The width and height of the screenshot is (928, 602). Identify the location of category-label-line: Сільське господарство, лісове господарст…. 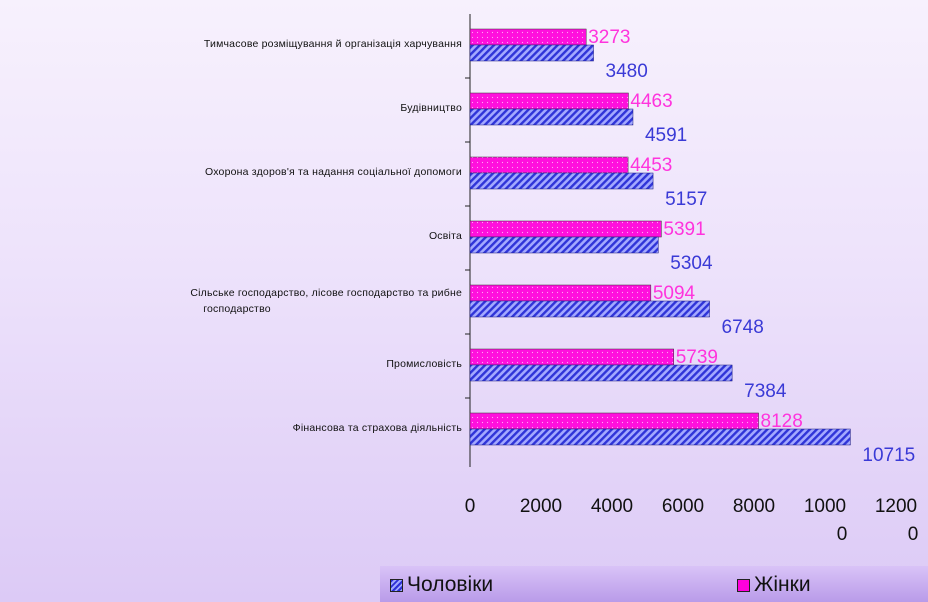
(326, 293).